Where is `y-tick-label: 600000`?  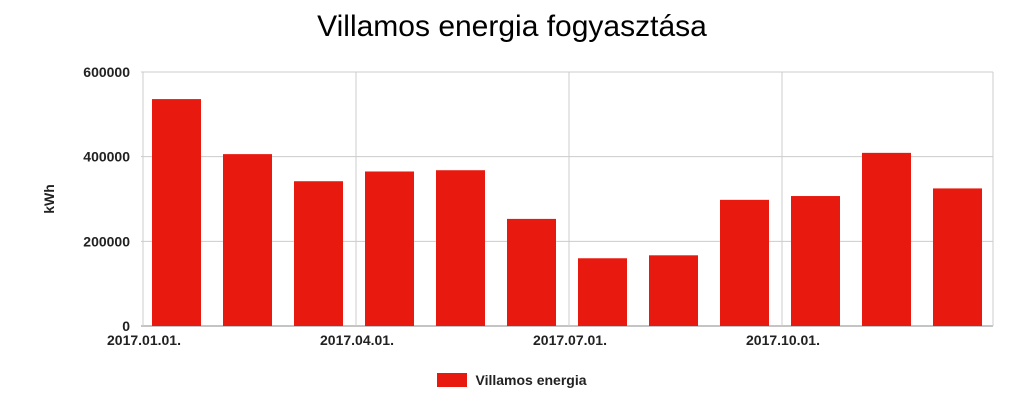
y-tick-label: 600000 is located at coordinates (106, 72).